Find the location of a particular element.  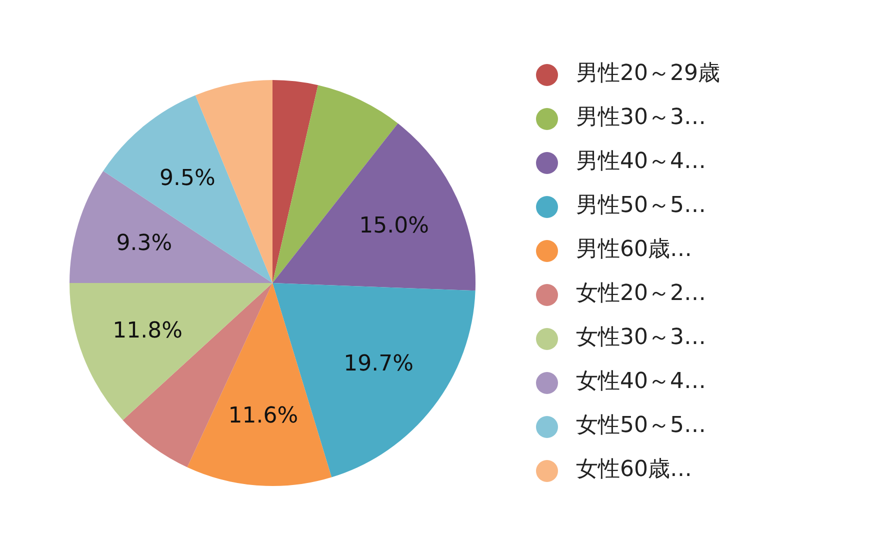

data-label: 11.8% is located at coordinates (147, 331).